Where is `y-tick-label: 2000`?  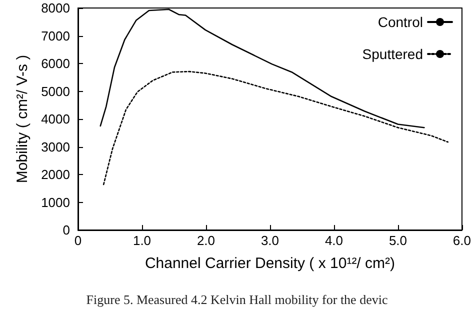
y-tick-label: 2000 is located at coordinates (55, 174).